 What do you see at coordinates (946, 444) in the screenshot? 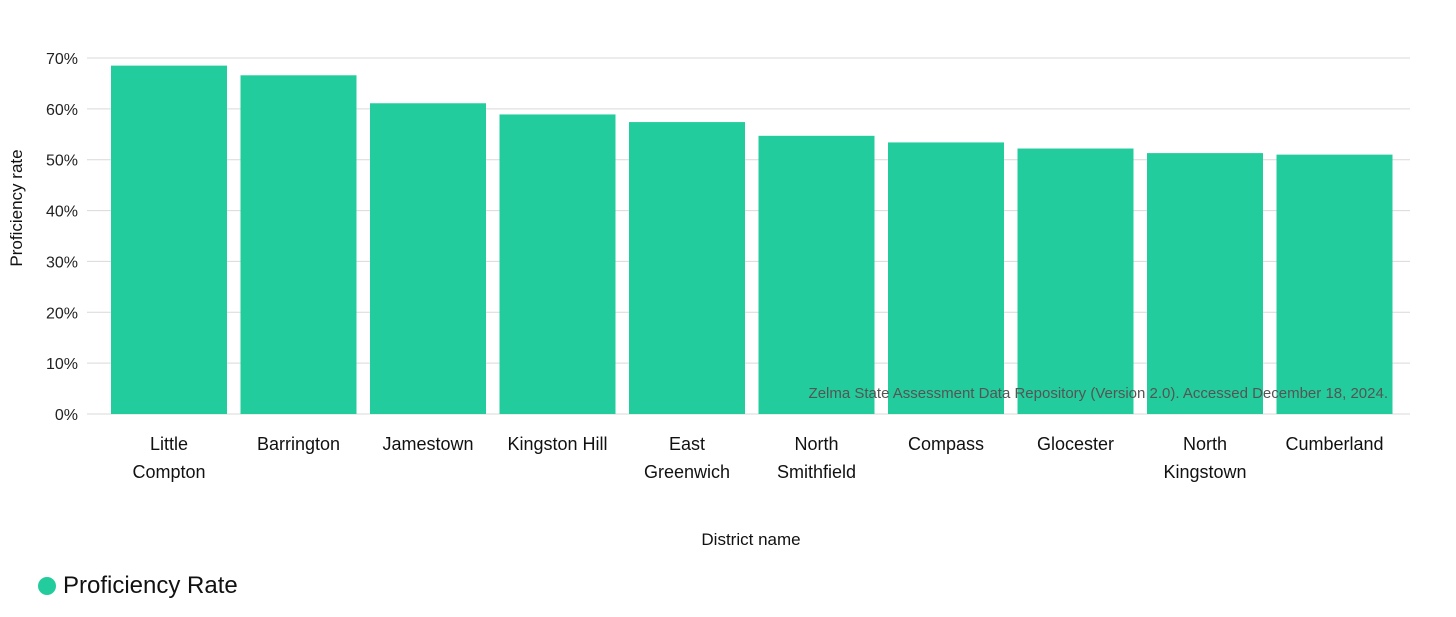
I see `x-tick-label: Compass` at bounding box center [946, 444].